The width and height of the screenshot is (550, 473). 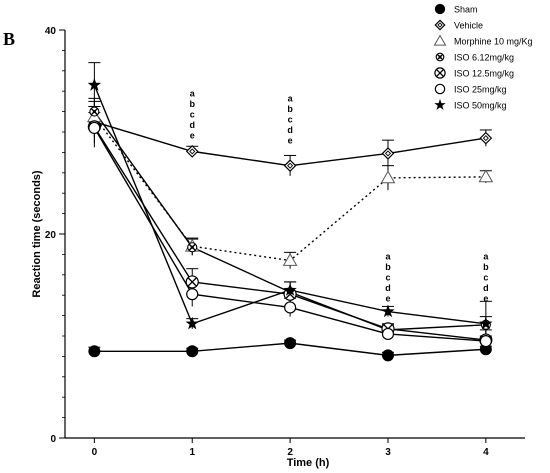 What do you see at coordinates (388, 452) in the screenshot?
I see `x-tick-label: 3` at bounding box center [388, 452].